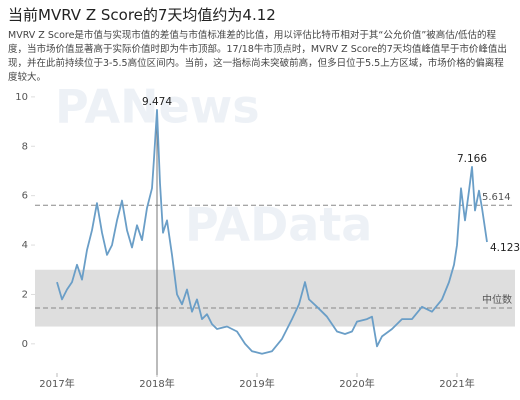  I want to click on x-tick-label: 2017年, so click(56, 383).